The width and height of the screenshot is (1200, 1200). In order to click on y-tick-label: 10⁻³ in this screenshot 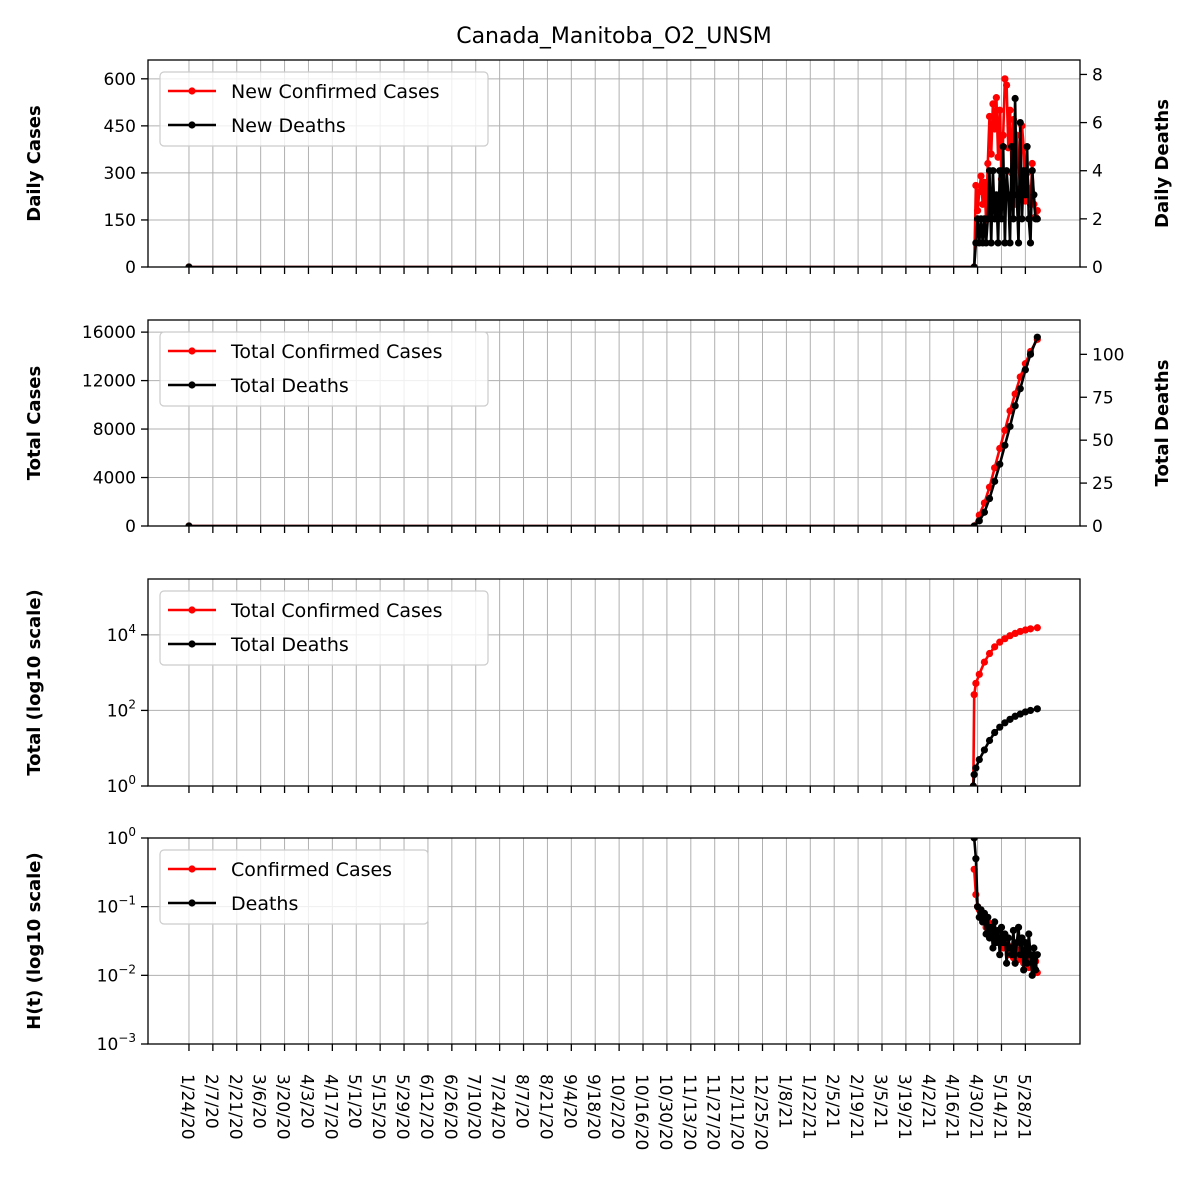, I will do `click(116, 1043)`.